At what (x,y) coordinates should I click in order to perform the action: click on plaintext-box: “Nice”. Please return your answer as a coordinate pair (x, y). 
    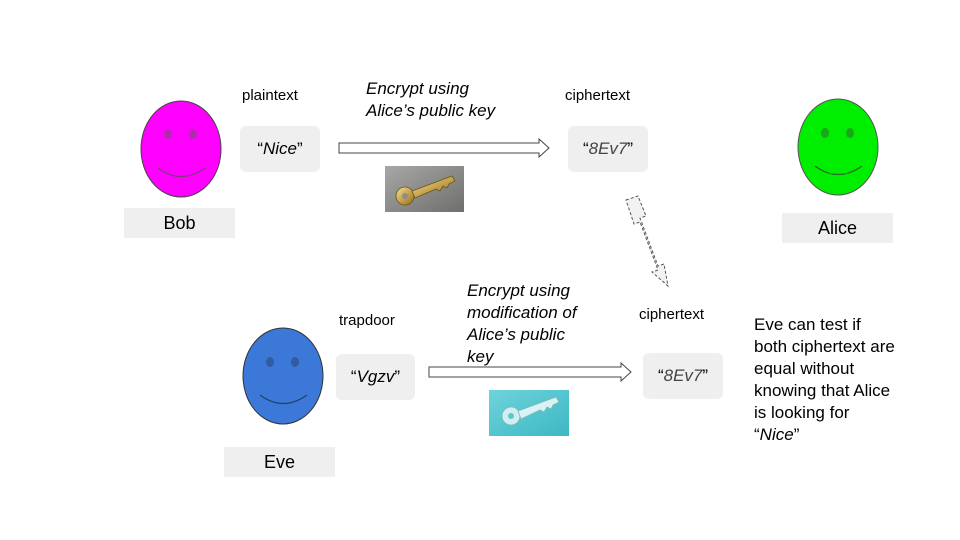
    Looking at the image, I should click on (280, 149).